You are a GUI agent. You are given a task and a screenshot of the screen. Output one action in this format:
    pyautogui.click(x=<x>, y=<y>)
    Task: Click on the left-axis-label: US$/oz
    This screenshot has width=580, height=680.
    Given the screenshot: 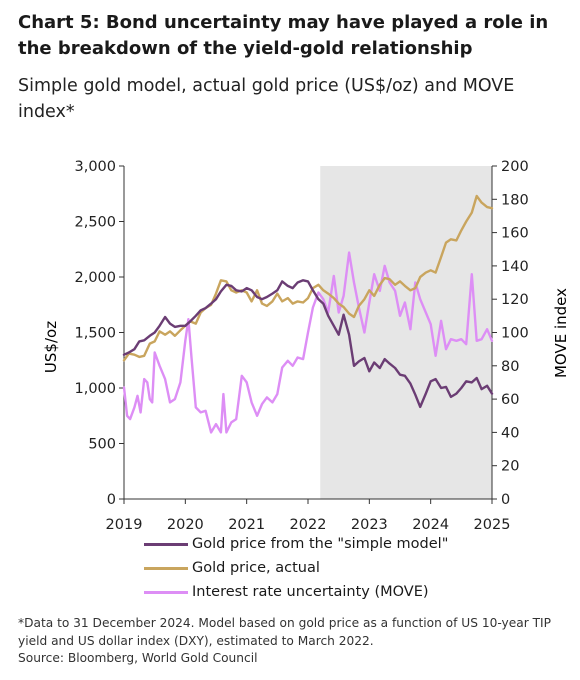 What is the action you would take?
    pyautogui.click(x=51, y=347)
    